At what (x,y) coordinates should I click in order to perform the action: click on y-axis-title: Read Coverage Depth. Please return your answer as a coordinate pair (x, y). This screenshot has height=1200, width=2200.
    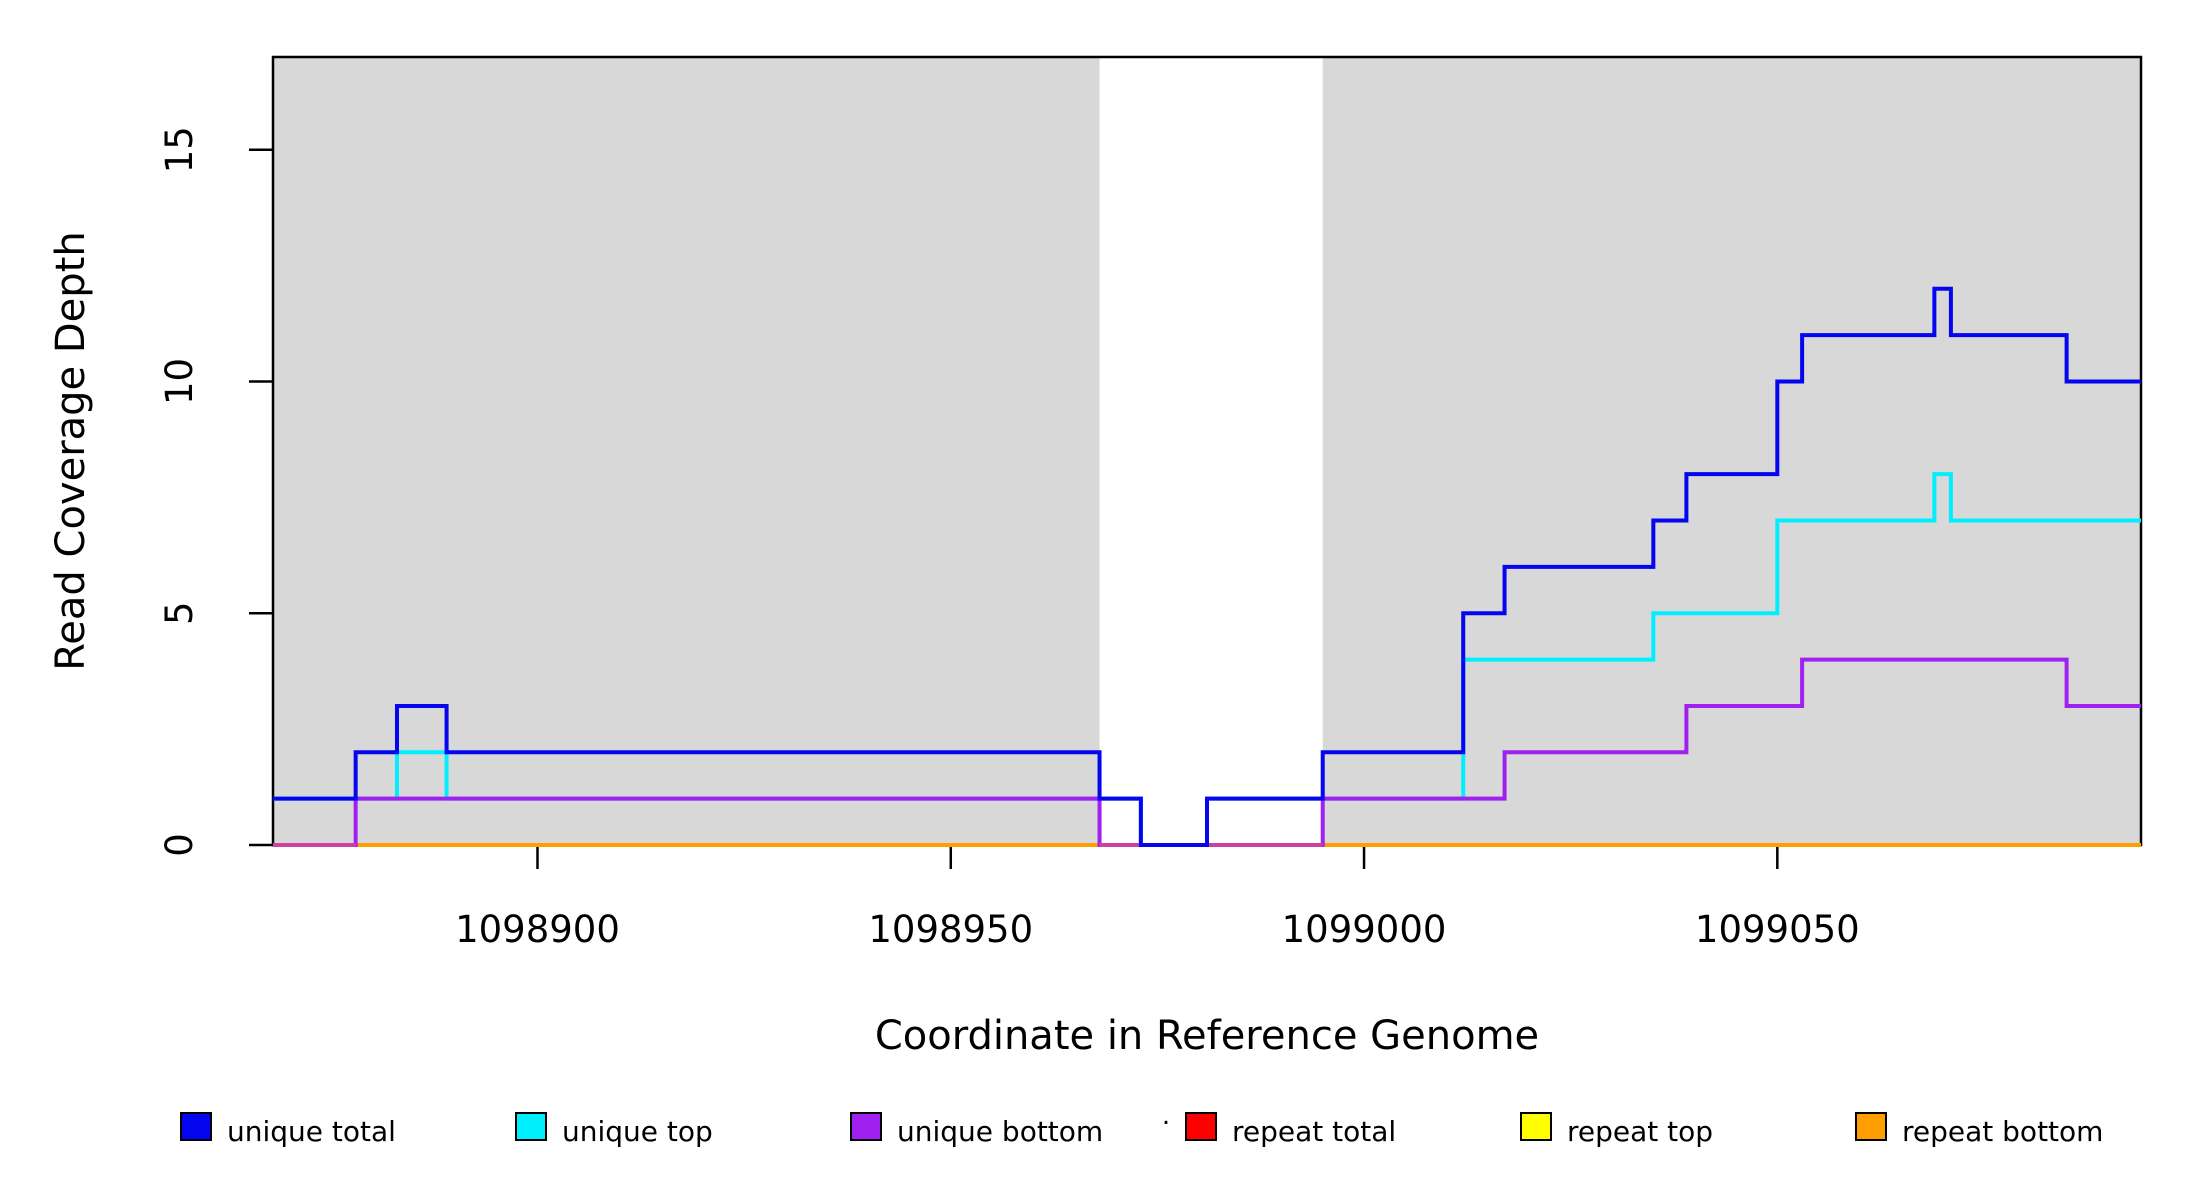
    Looking at the image, I should click on (71, 450).